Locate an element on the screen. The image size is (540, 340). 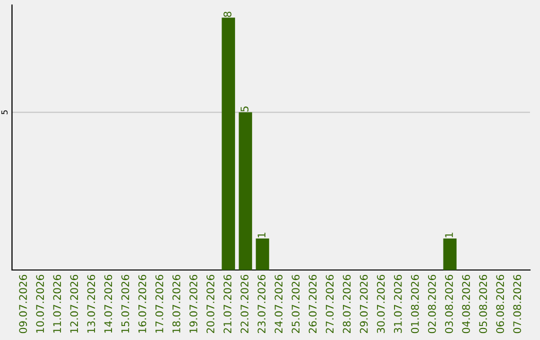
x-tick-label: 27.07.2026 is located at coordinates (330, 304).